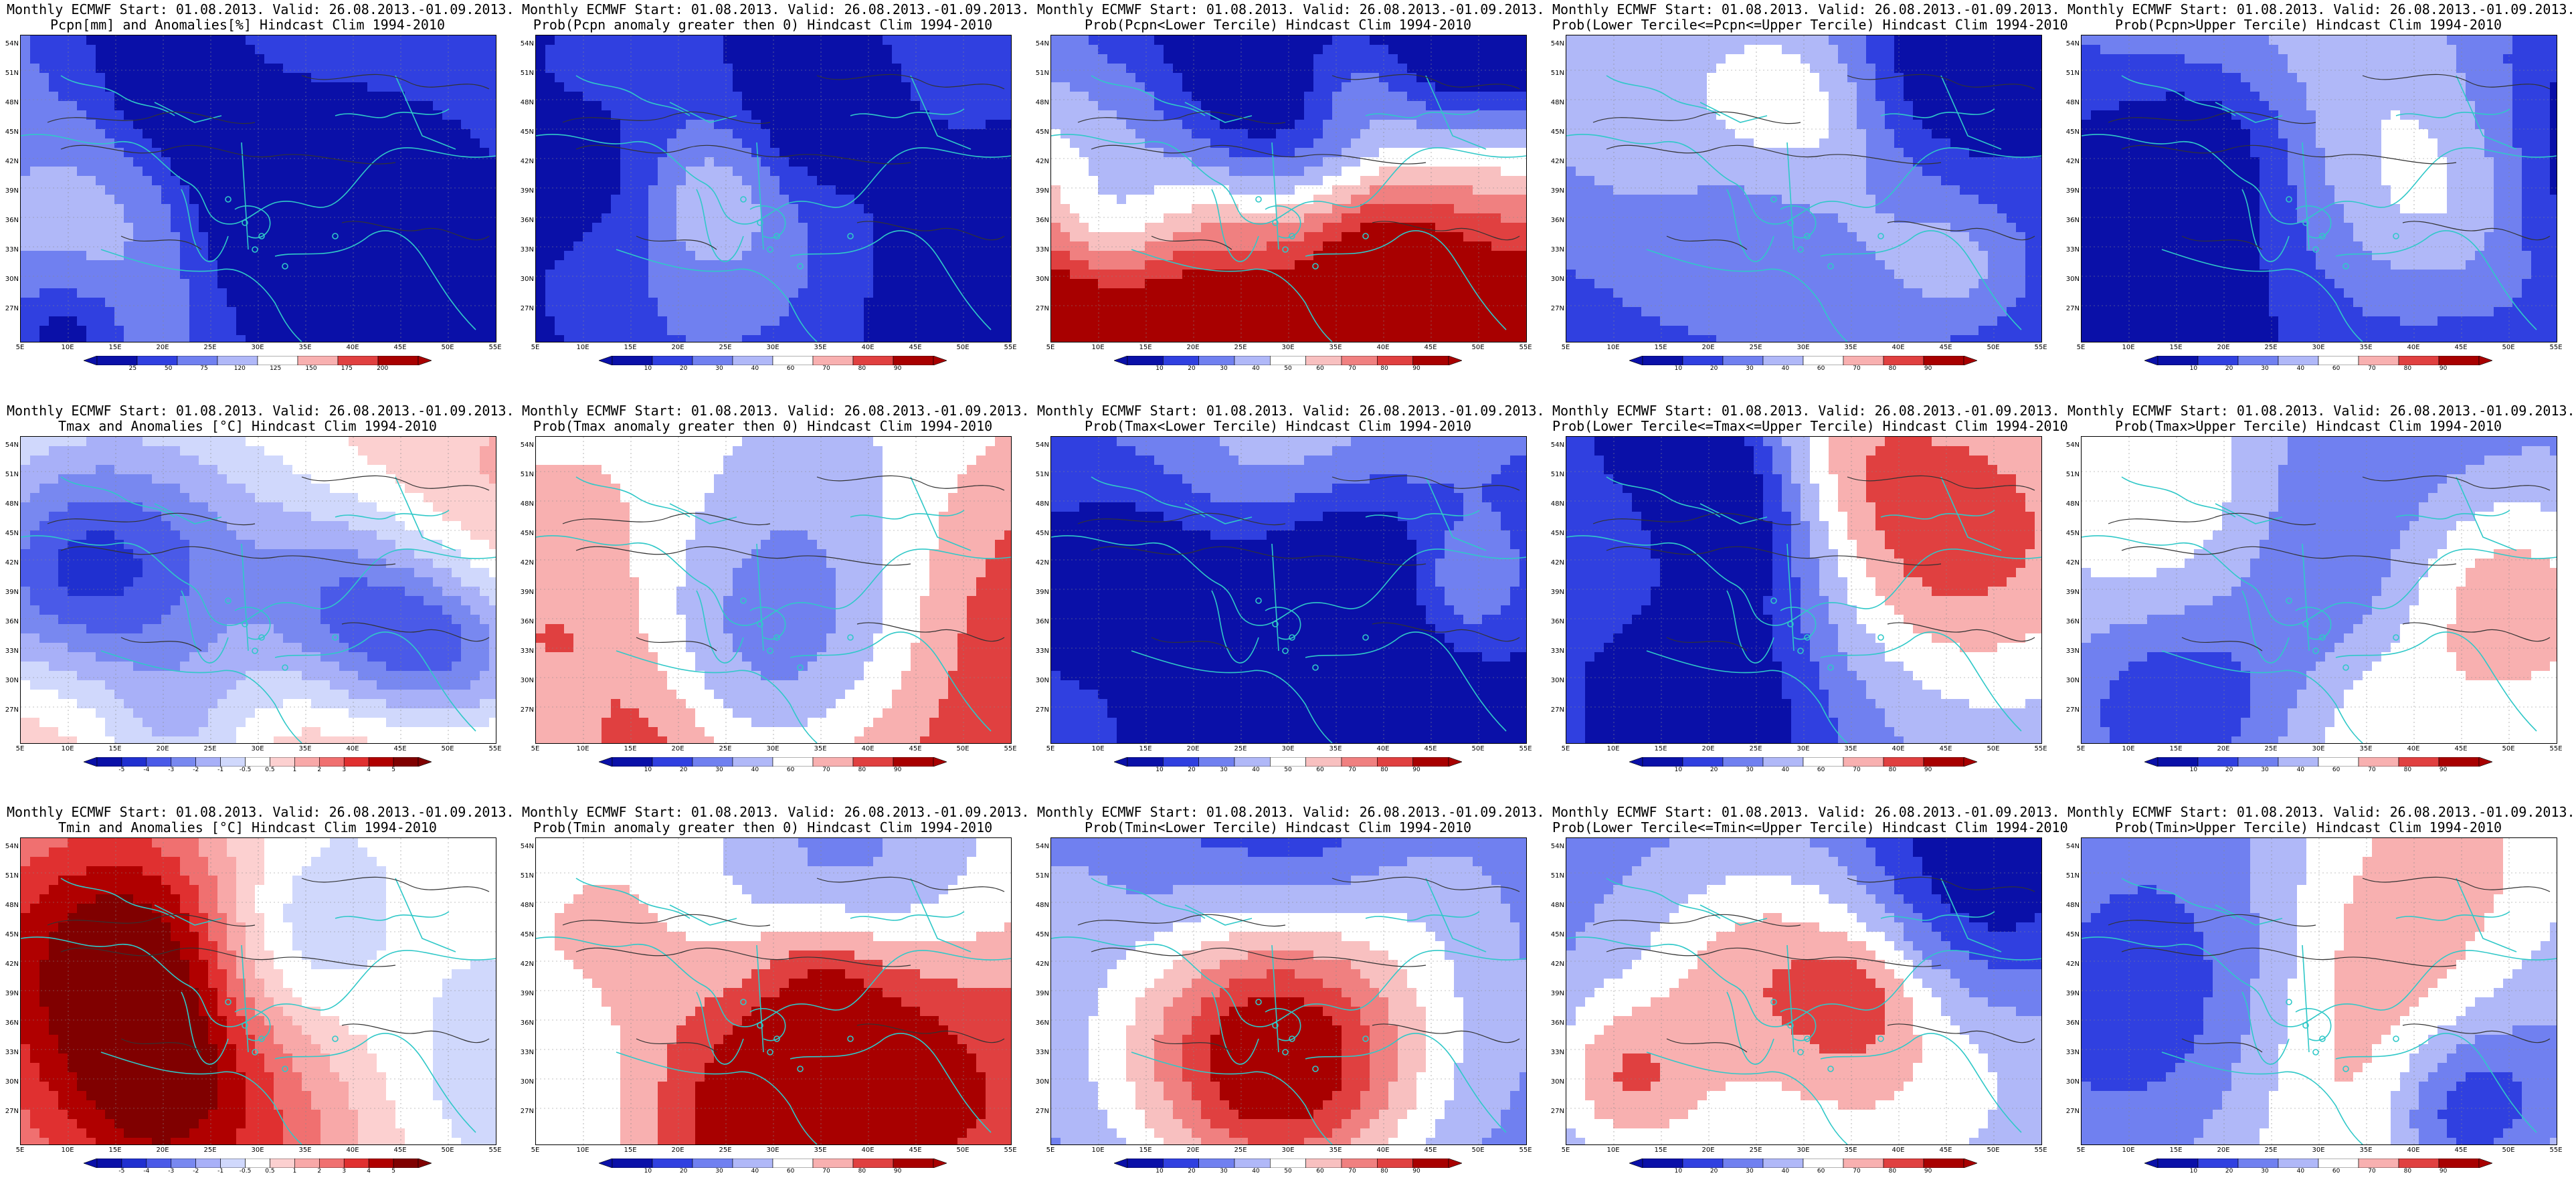 This screenshot has height=1204, width=2576. What do you see at coordinates (2229, 1171) in the screenshot?
I see `color-bar-tick: 20` at bounding box center [2229, 1171].